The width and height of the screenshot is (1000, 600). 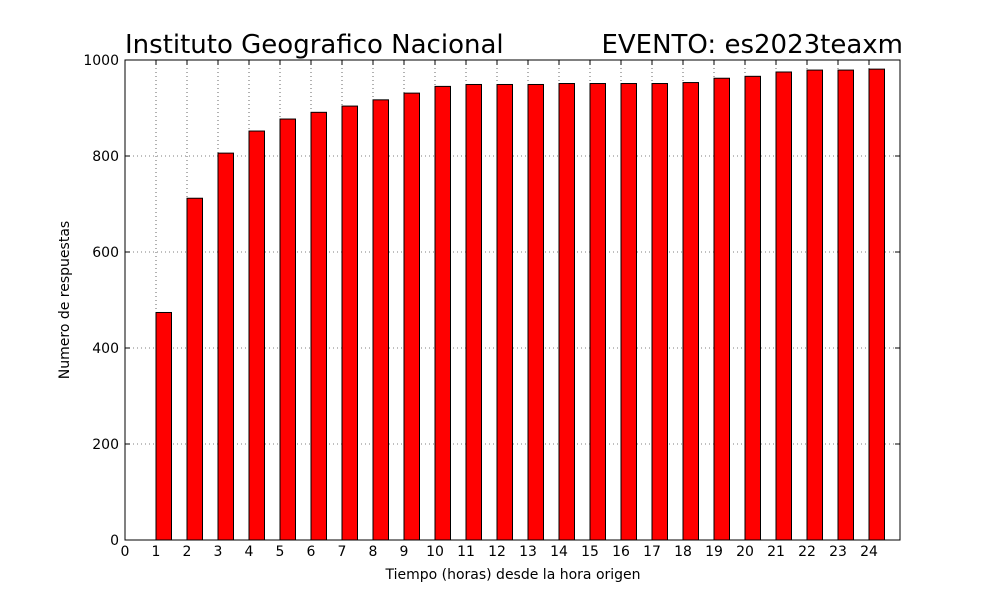 I want to click on x-tick-label: 19, so click(x=714, y=552).